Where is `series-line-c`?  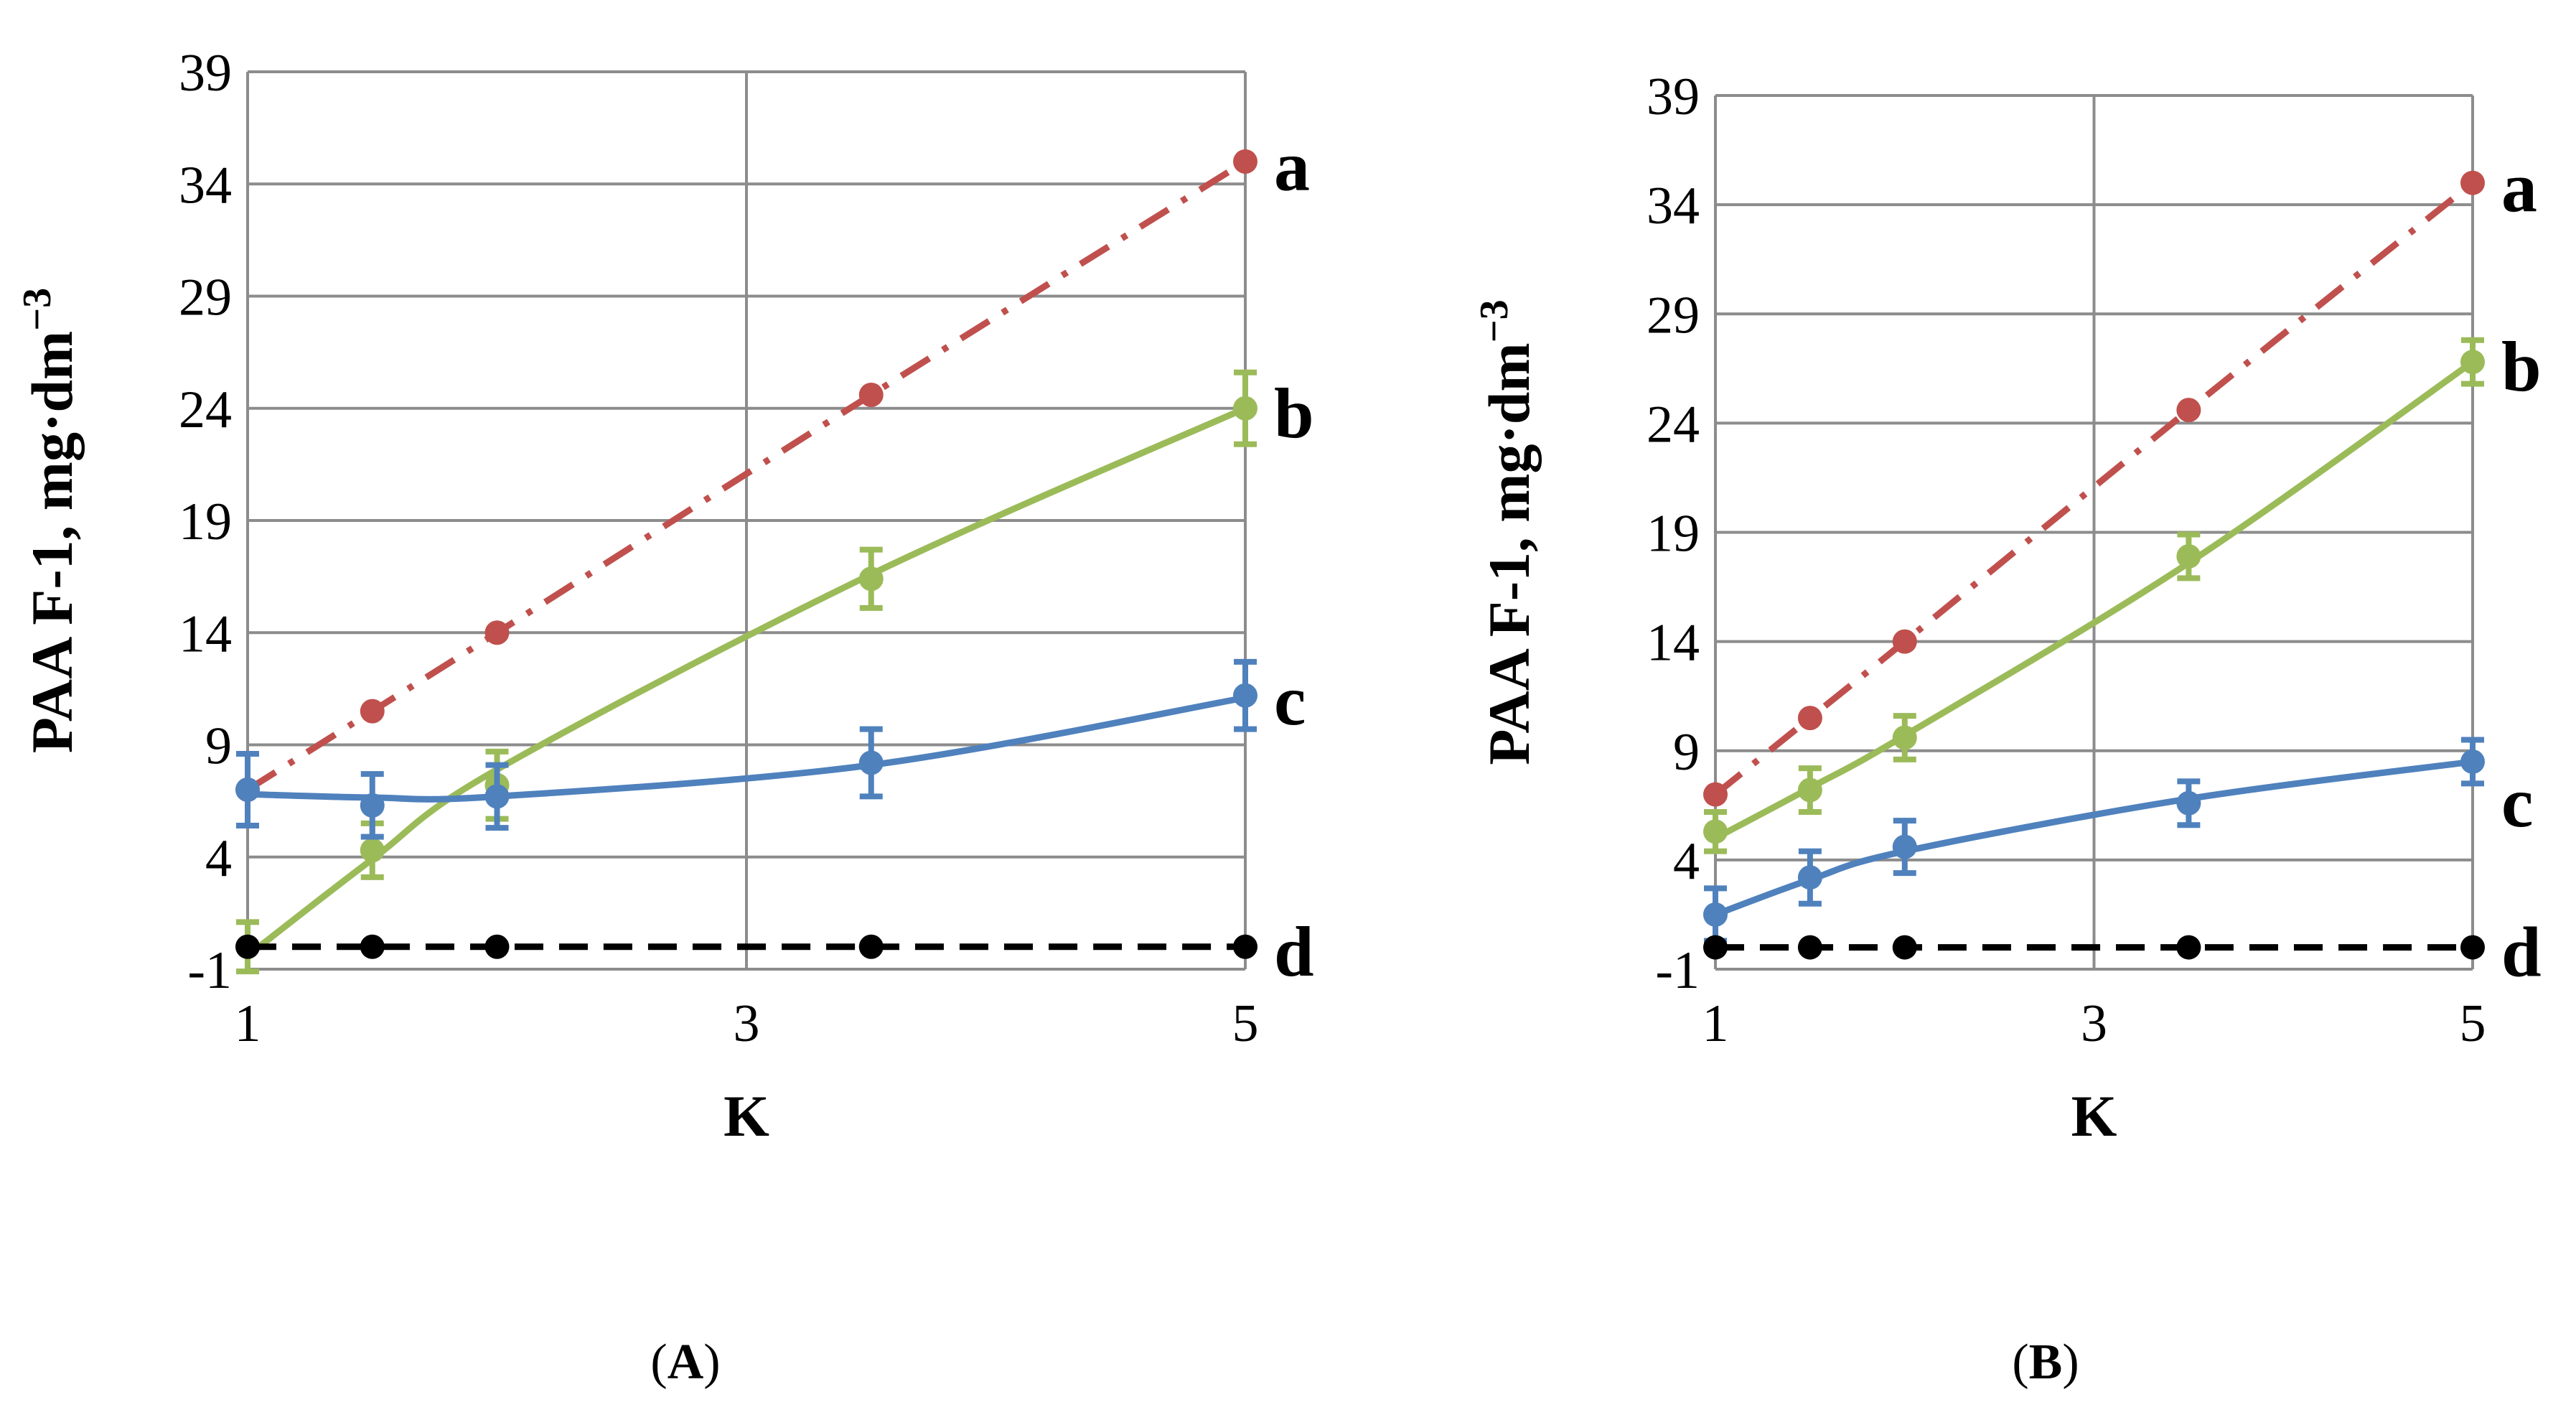 series-line-c is located at coordinates (747, 748).